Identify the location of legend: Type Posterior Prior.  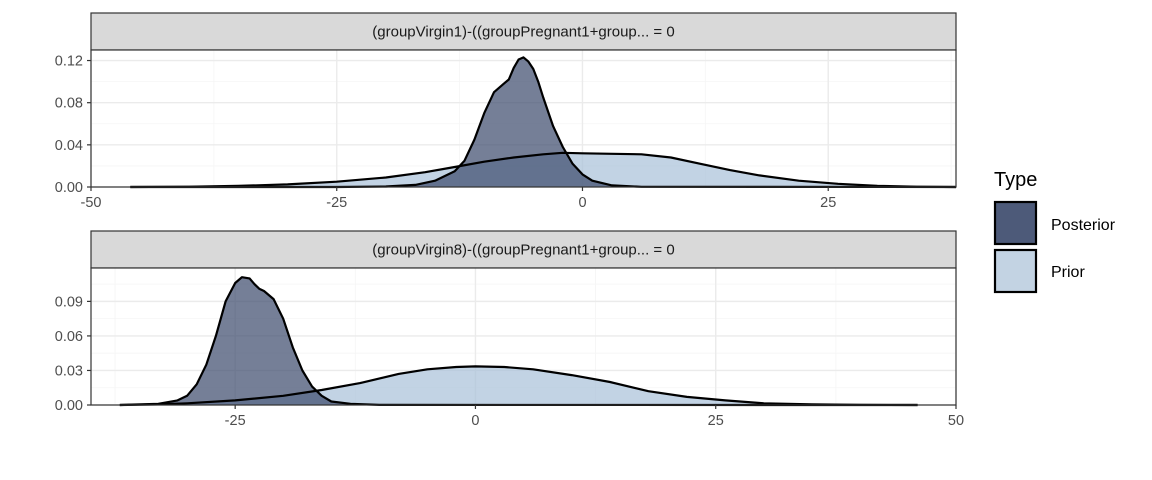
(1054, 231).